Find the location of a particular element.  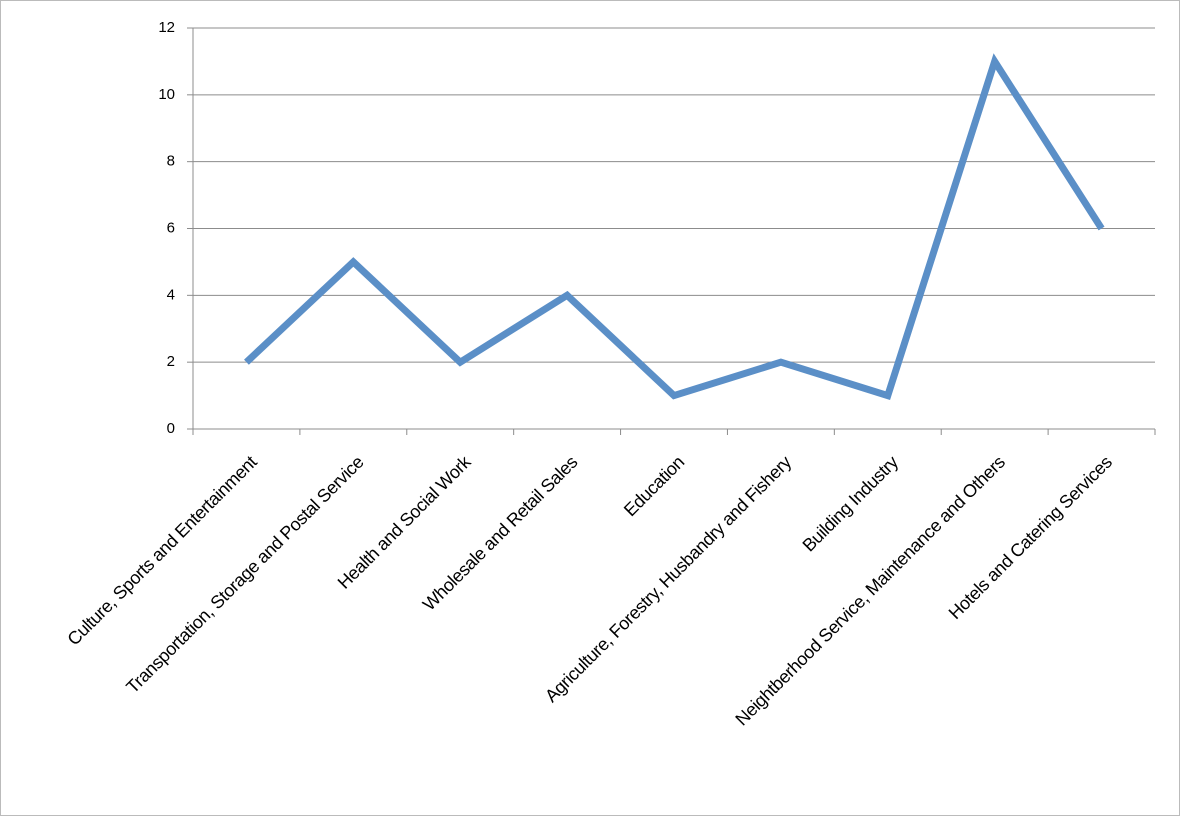

y-tick-label: 10 is located at coordinates (166, 94).